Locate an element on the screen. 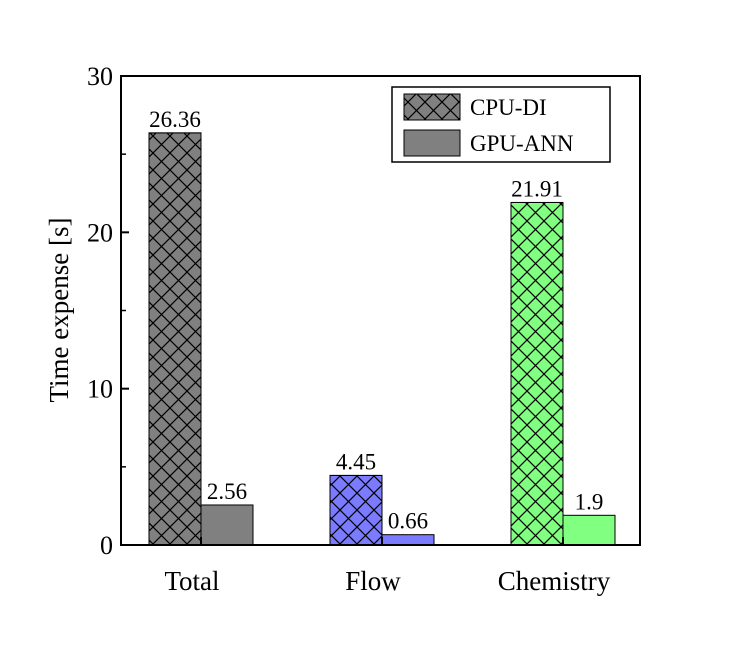 The height and width of the screenshot is (652, 735). y-axis-title: Time expense [s] is located at coordinates (59, 310).